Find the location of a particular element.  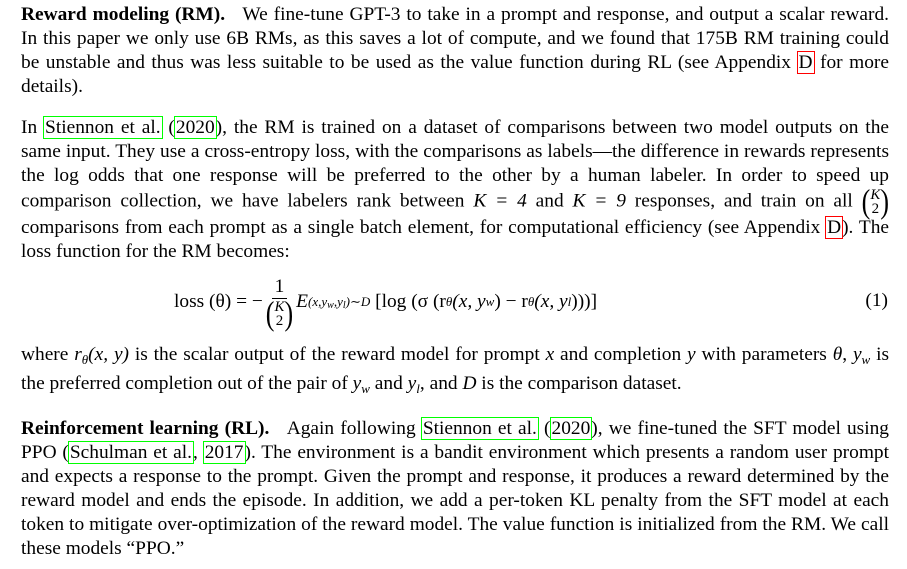

text: , and is located at coordinates (441, 383).